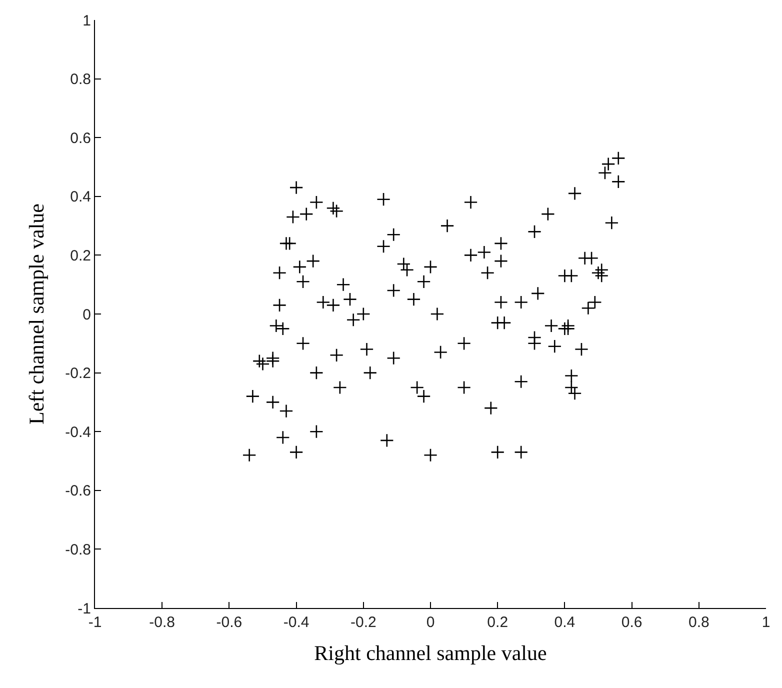  What do you see at coordinates (78, 373) in the screenshot?
I see `y-tick-label: -0.2` at bounding box center [78, 373].